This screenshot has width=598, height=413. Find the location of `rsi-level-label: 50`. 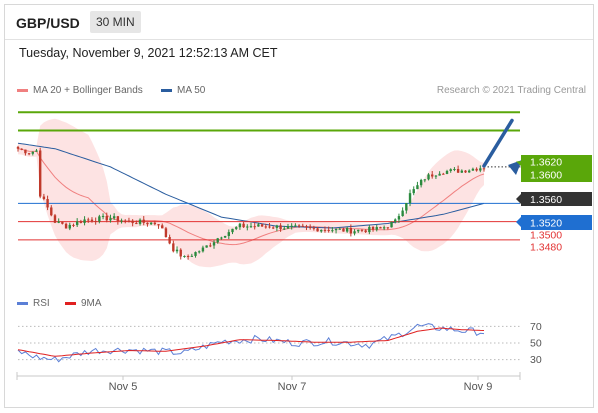

rsi-level-label: 50 is located at coordinates (536, 344).